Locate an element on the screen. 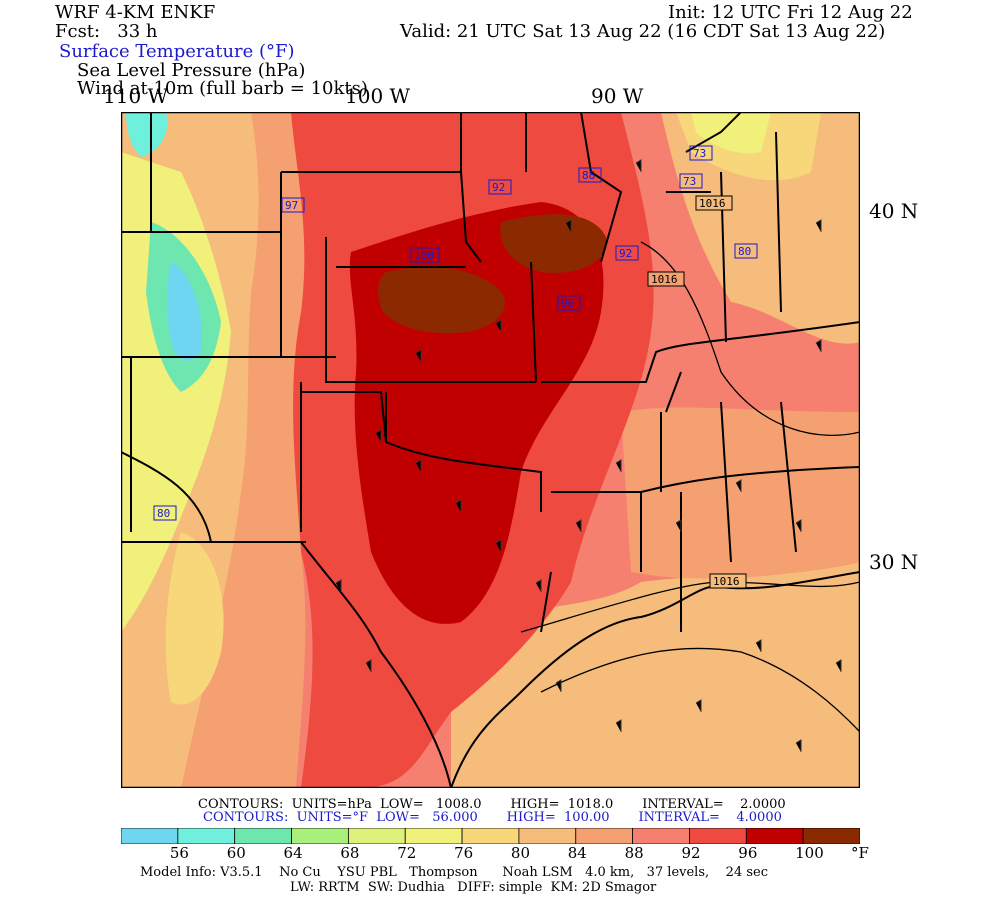  colorbar-unit: °F is located at coordinates (860, 853).